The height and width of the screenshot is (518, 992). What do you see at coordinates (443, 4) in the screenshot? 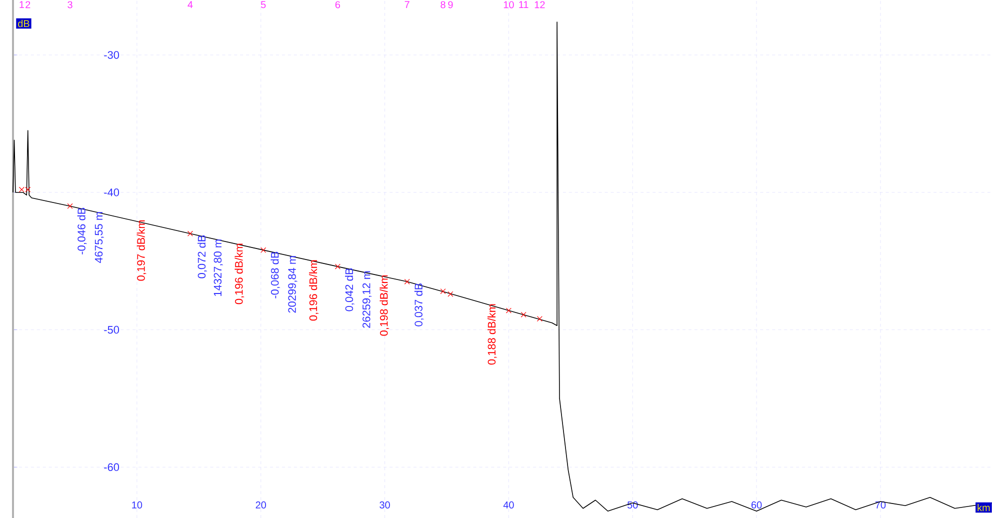
I see `annotation: 8` at bounding box center [443, 4].